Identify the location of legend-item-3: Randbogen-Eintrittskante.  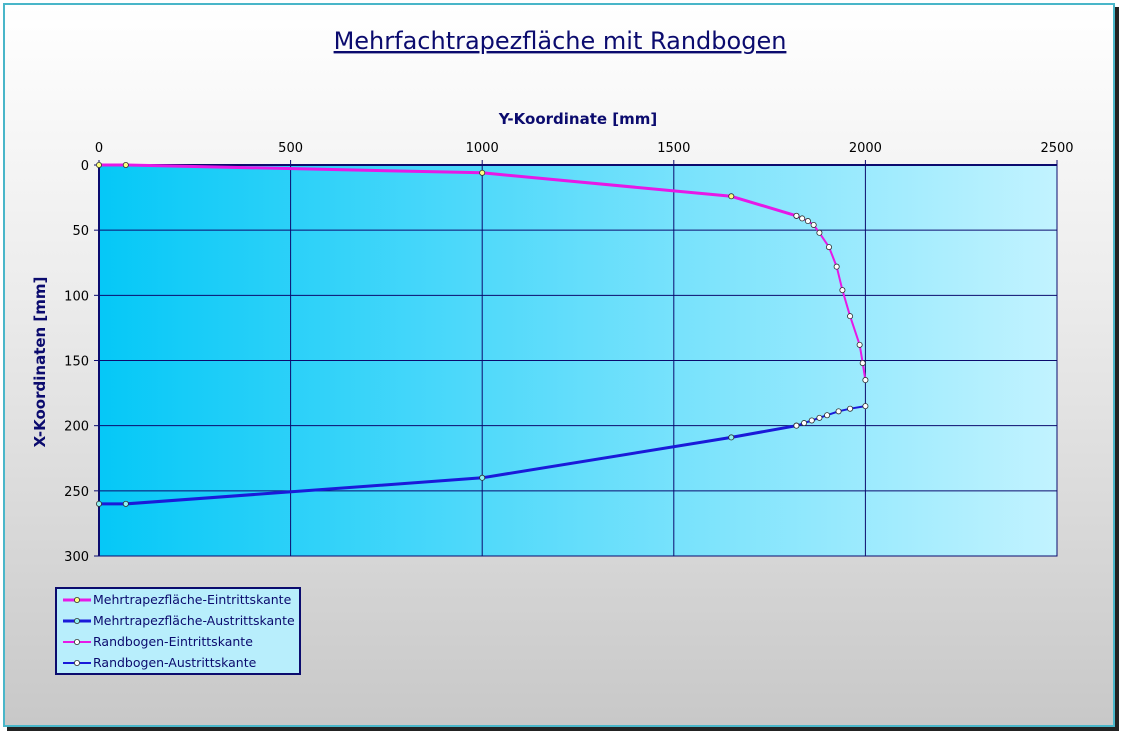
(158, 641).